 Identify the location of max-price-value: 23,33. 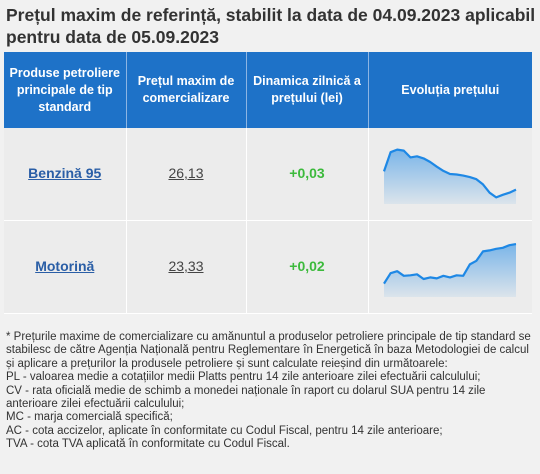
(186, 266).